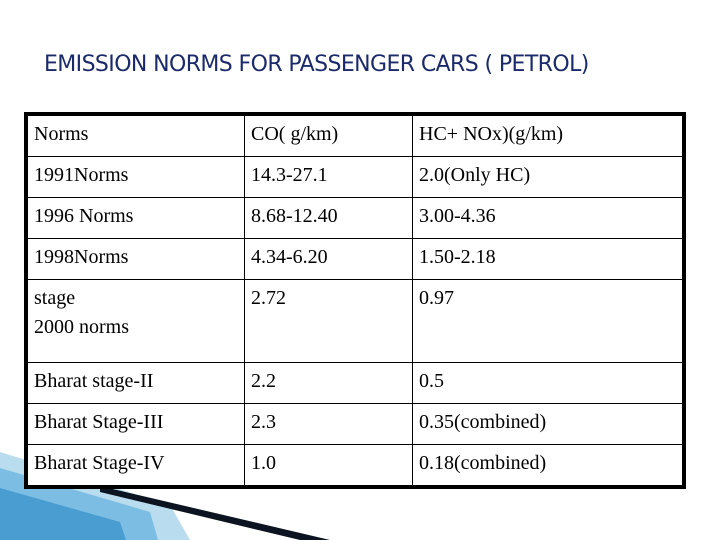 The height and width of the screenshot is (540, 720). I want to click on co-cell: 2.2, so click(328, 382).